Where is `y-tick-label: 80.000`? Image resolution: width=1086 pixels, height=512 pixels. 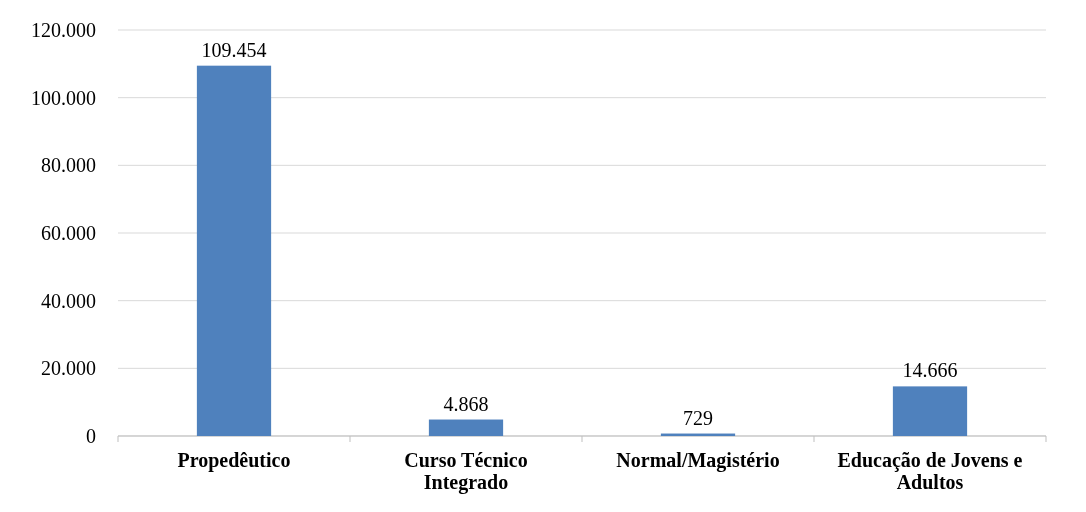
y-tick-label: 80.000 is located at coordinates (68, 165).